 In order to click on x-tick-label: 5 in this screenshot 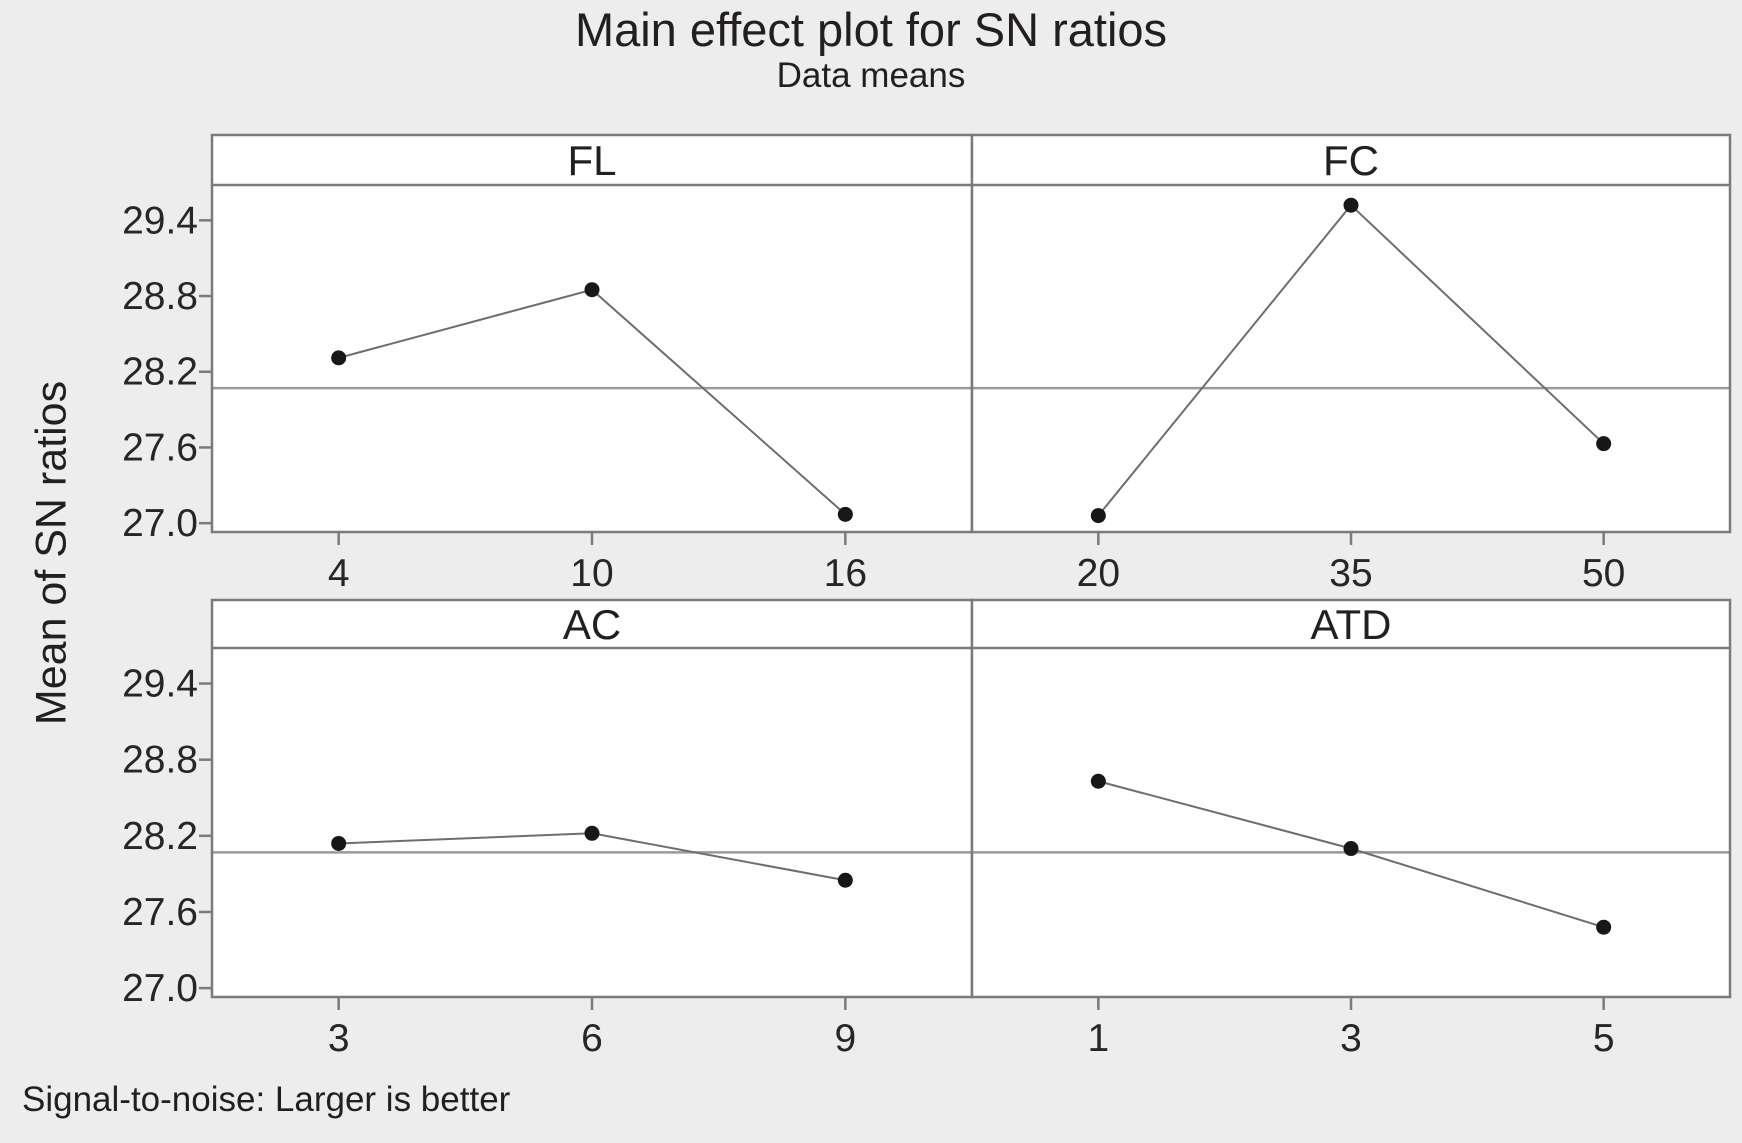, I will do `click(1604, 1038)`.